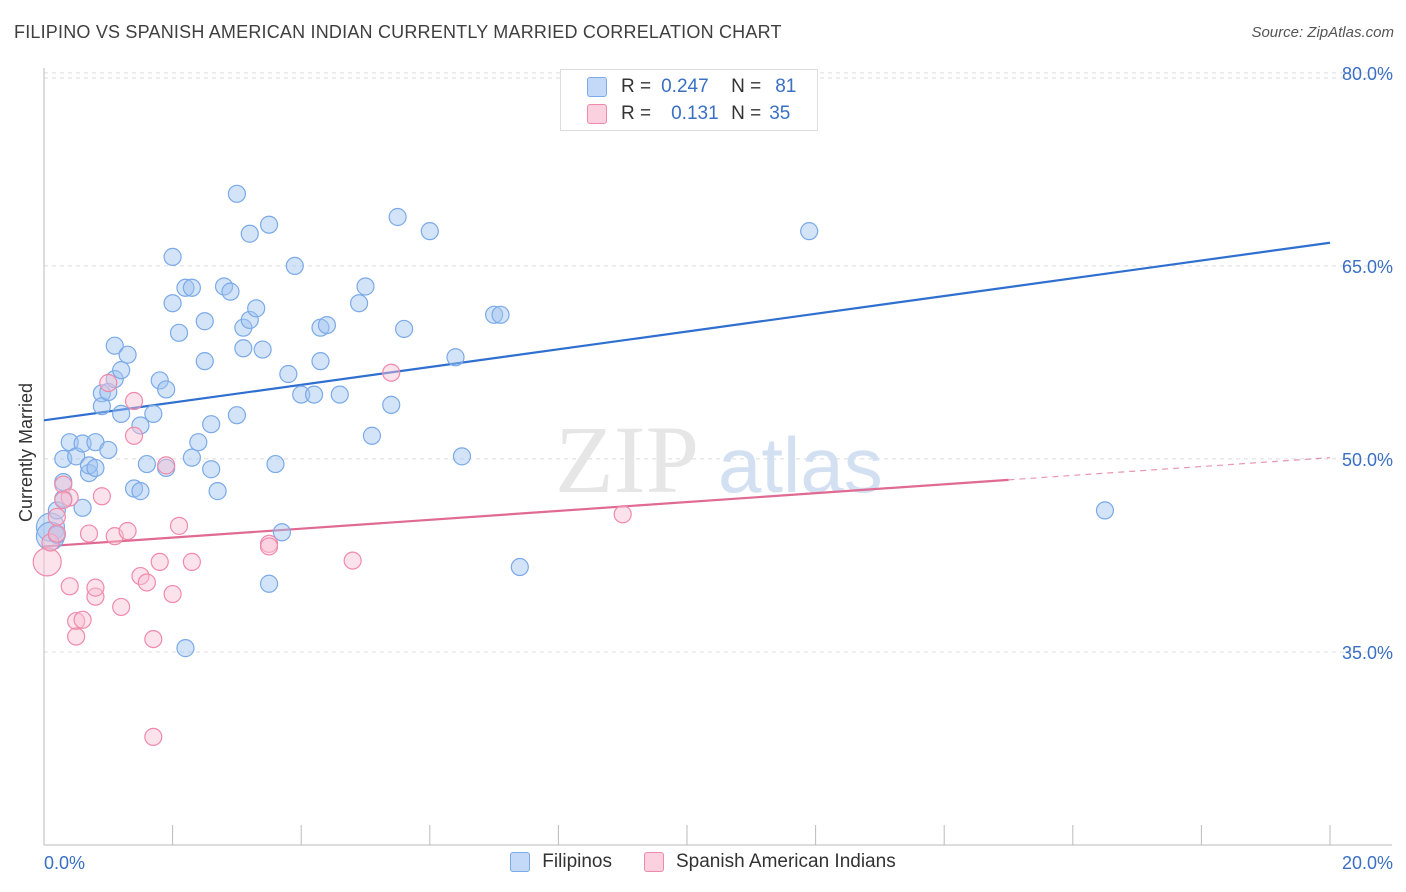 The width and height of the screenshot is (1406, 892). I want to click on legend-item-spanish-american-indians: Spanish American Indians, so click(770, 862).